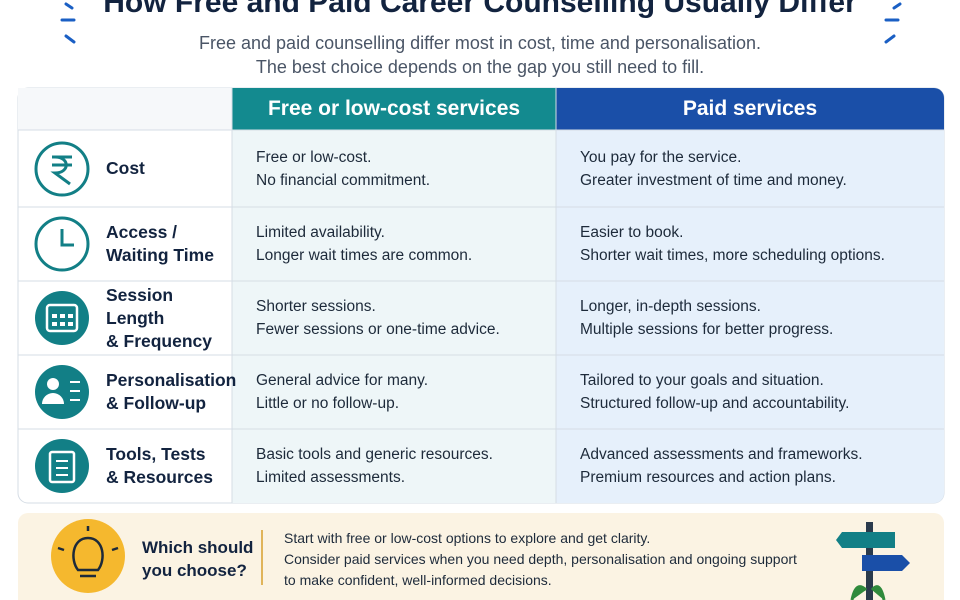 This screenshot has height=600, width=960. Describe the element at coordinates (328, 403) in the screenshot. I see `cell-line: Little or no follow-up.` at that location.